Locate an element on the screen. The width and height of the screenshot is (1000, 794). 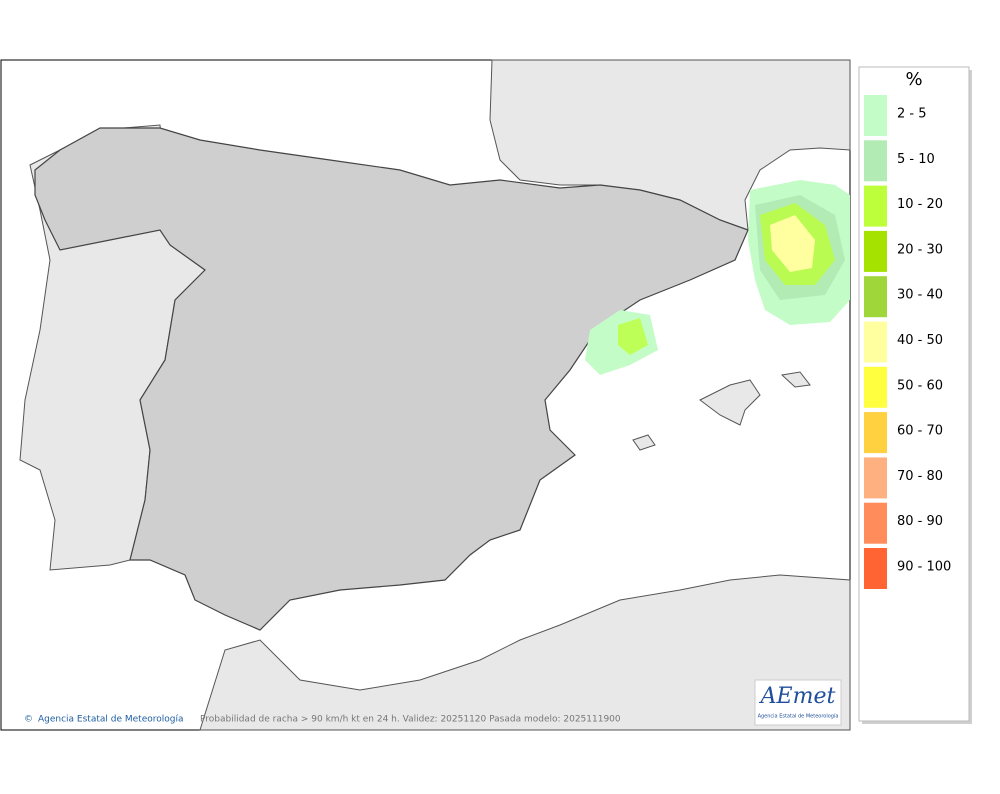
area-10-20-b is located at coordinates (633, 336).